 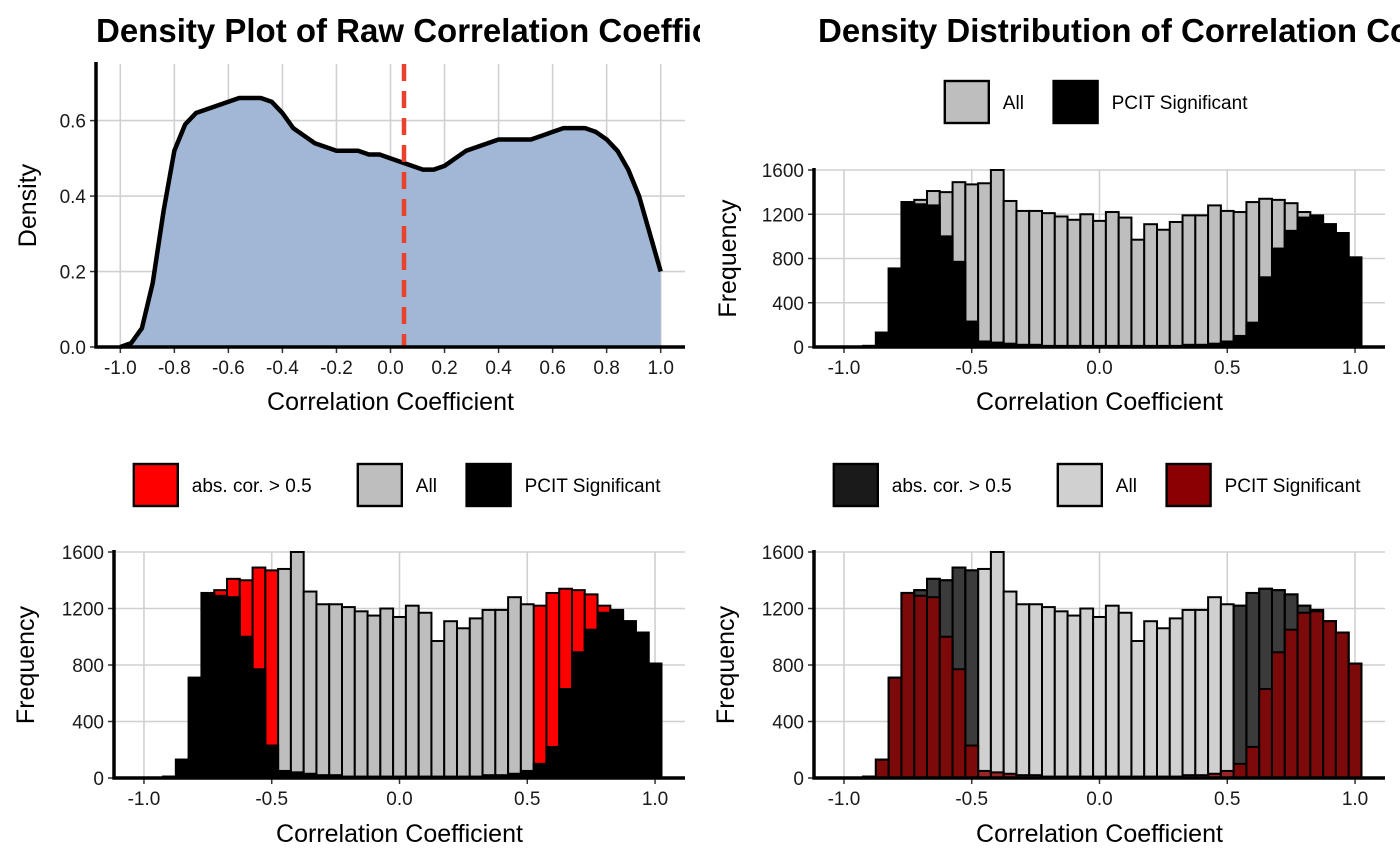 What do you see at coordinates (174, 368) in the screenshot?
I see `x-tick-label: -0.8` at bounding box center [174, 368].